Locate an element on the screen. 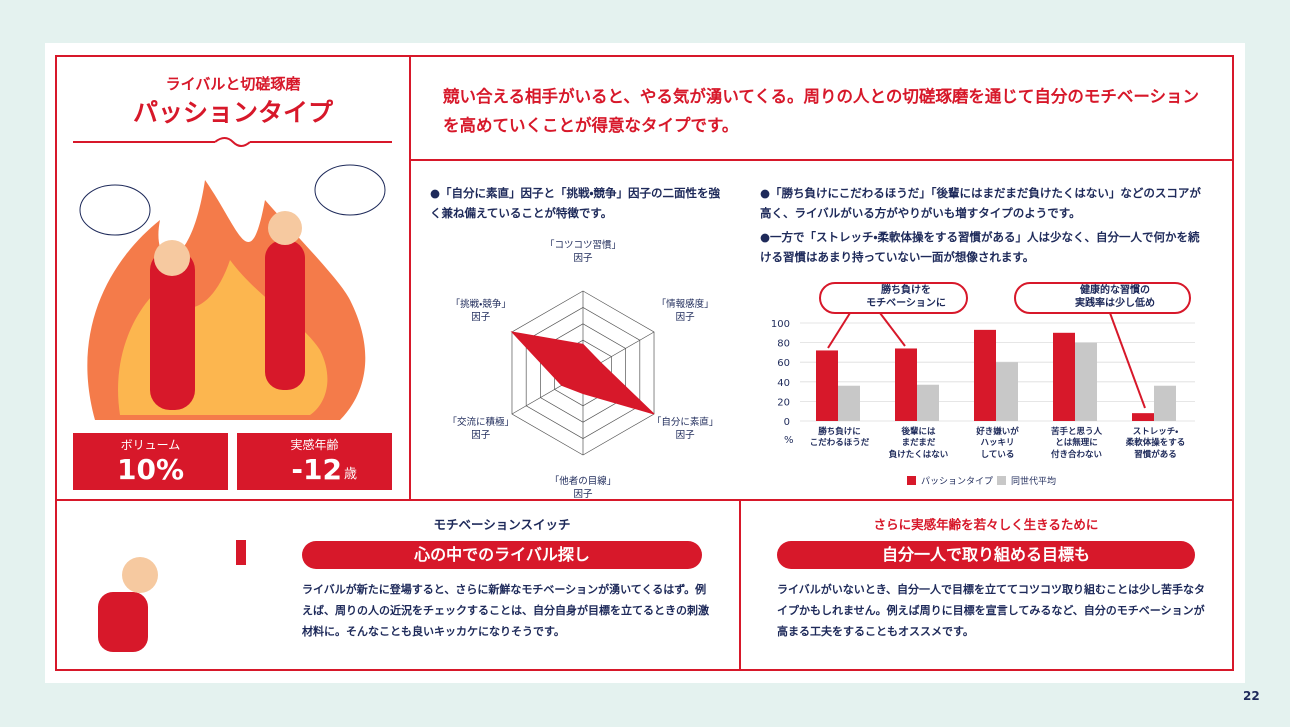  radar-label: 「情報感度」 因子 is located at coordinates (685, 311).